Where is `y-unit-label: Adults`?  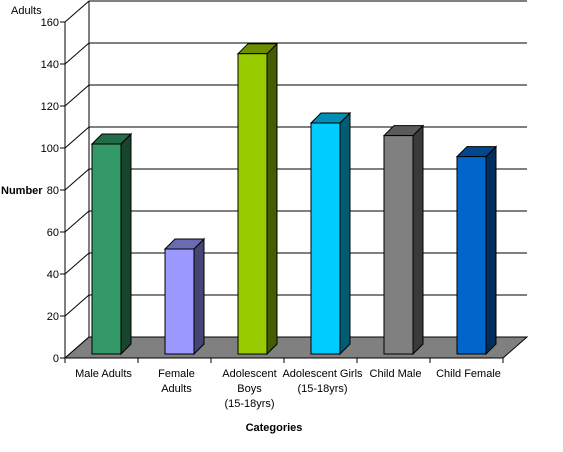 y-unit-label: Adults is located at coordinates (26, 11).